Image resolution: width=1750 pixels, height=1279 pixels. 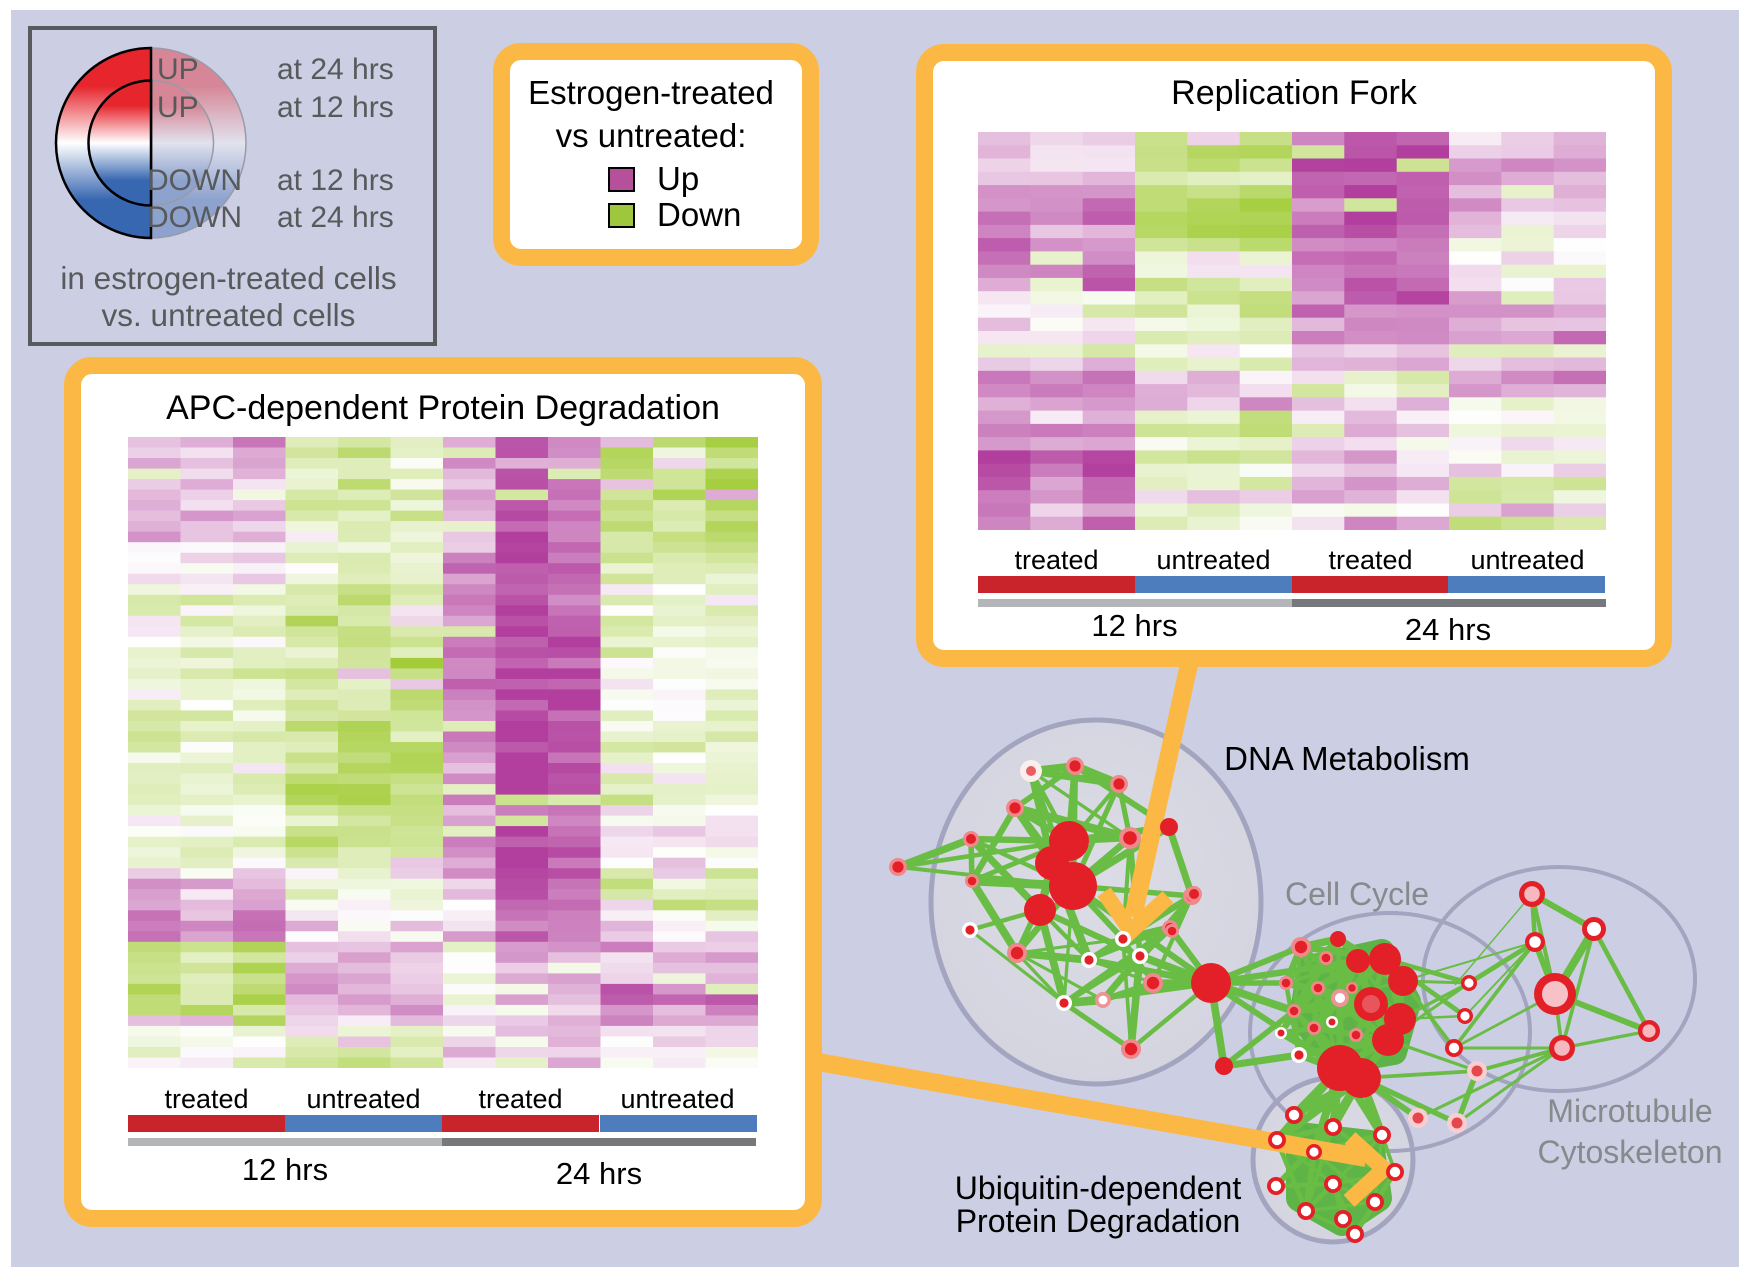 What do you see at coordinates (1630, 1152) in the screenshot?
I see `svg-text: Cytoskeleton` at bounding box center [1630, 1152].